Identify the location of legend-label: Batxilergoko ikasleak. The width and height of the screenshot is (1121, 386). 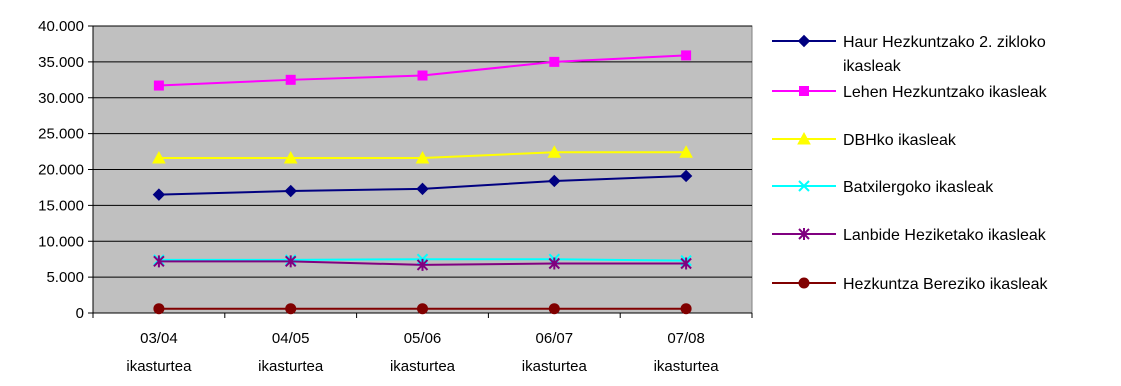
(918, 187).